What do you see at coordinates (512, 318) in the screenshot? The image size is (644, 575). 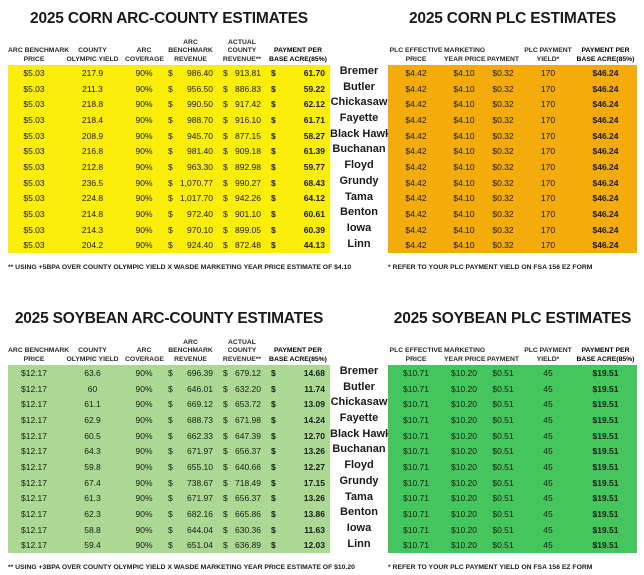 I see `page-title: 2025 SOYBEAN PLC ESTIMATES` at bounding box center [512, 318].